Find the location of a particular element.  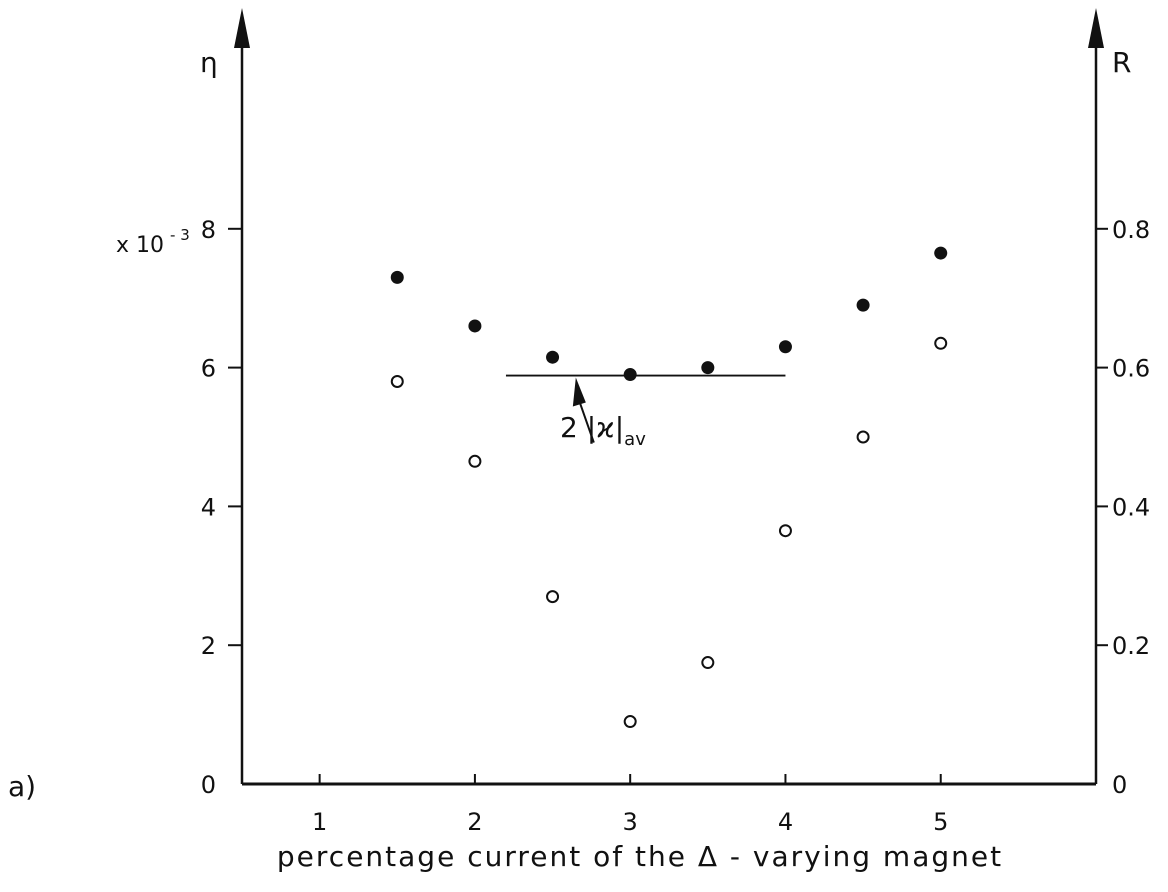

right-y-tick-label: 0 is located at coordinates (1119, 785).